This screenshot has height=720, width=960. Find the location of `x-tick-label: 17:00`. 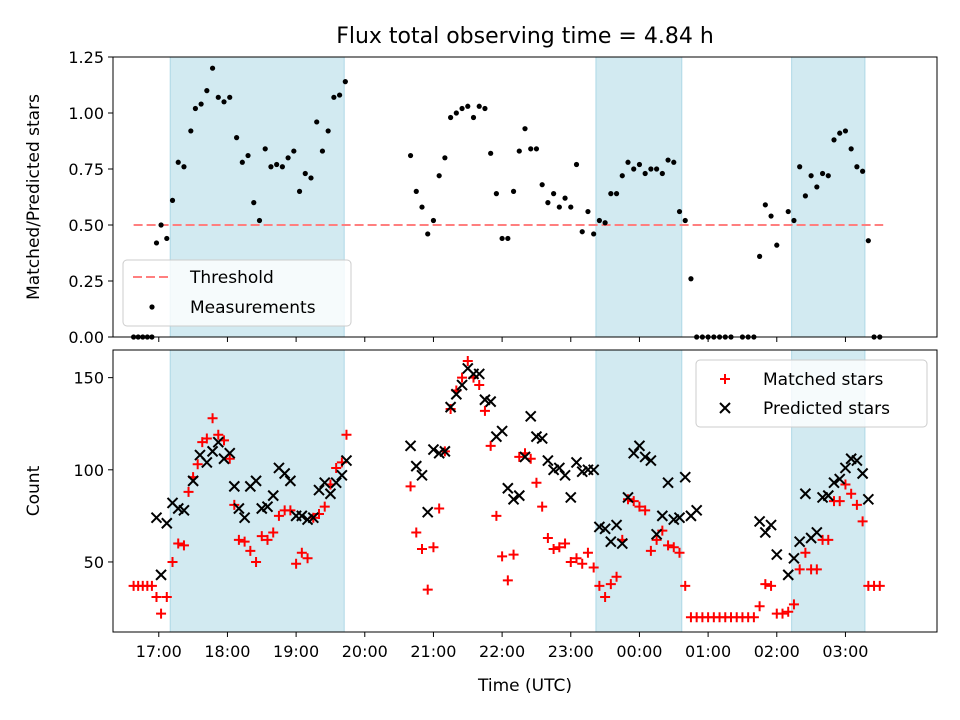

x-tick-label: 17:00 is located at coordinates (159, 651).